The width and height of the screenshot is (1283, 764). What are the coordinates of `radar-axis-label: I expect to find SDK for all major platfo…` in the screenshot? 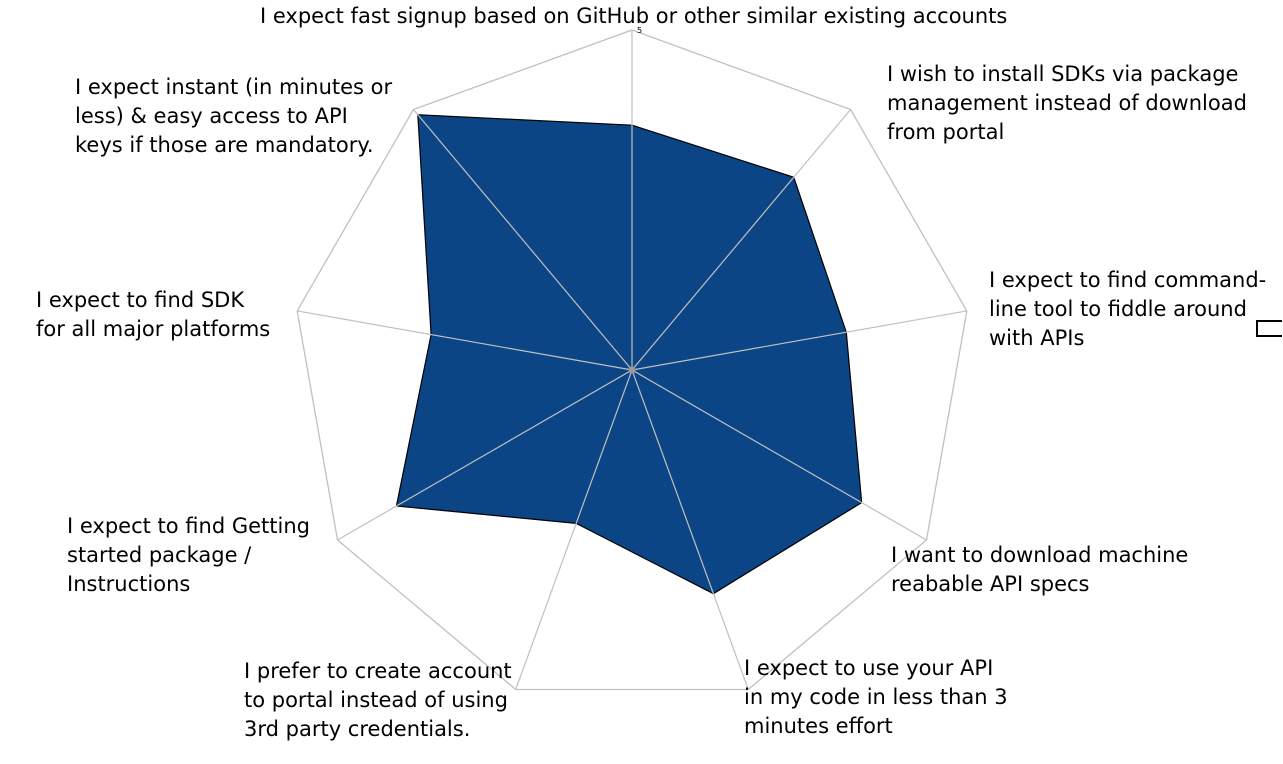 It's located at (153, 314).